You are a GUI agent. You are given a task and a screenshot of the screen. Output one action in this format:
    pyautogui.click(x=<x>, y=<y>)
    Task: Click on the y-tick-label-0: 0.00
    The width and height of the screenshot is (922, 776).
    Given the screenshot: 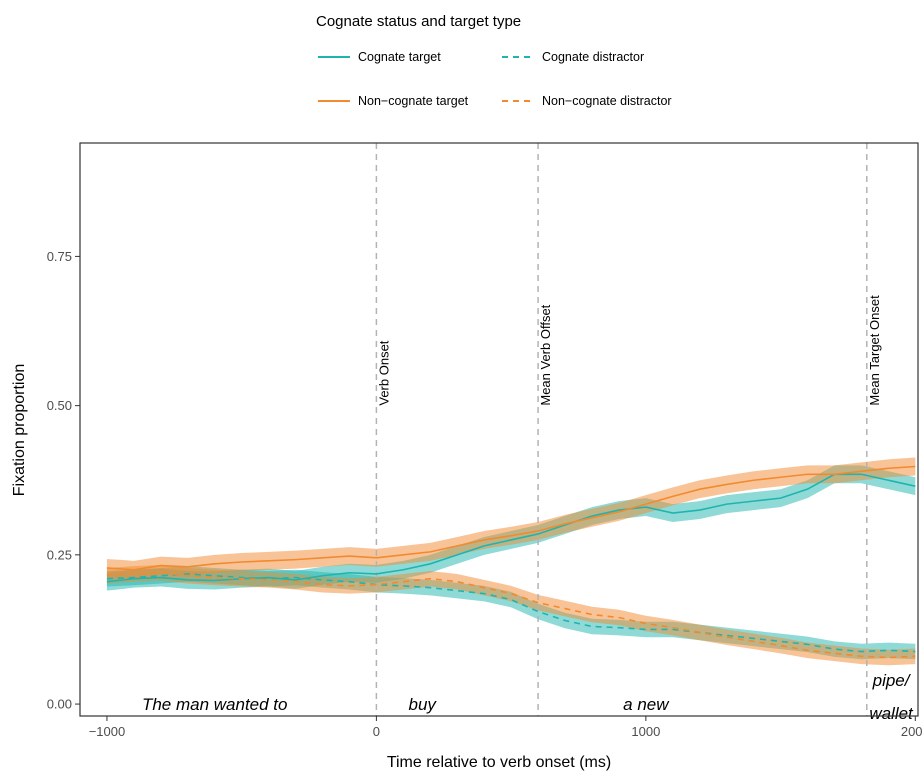 What is the action you would take?
    pyautogui.click(x=59, y=704)
    